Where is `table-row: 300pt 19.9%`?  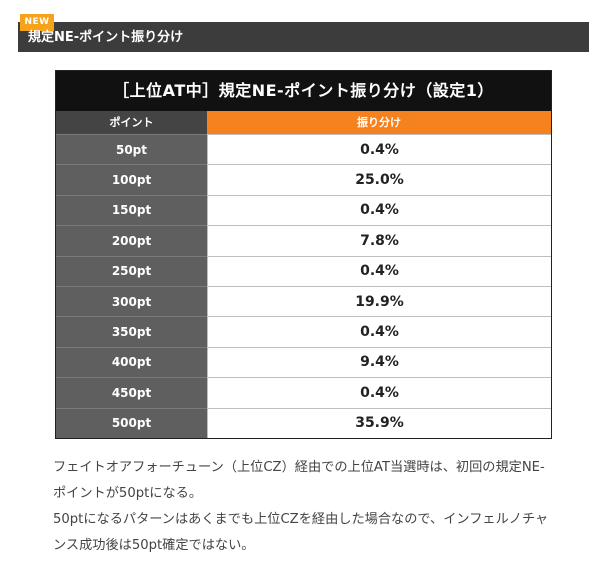
table-row: 300pt 19.9% is located at coordinates (303, 301).